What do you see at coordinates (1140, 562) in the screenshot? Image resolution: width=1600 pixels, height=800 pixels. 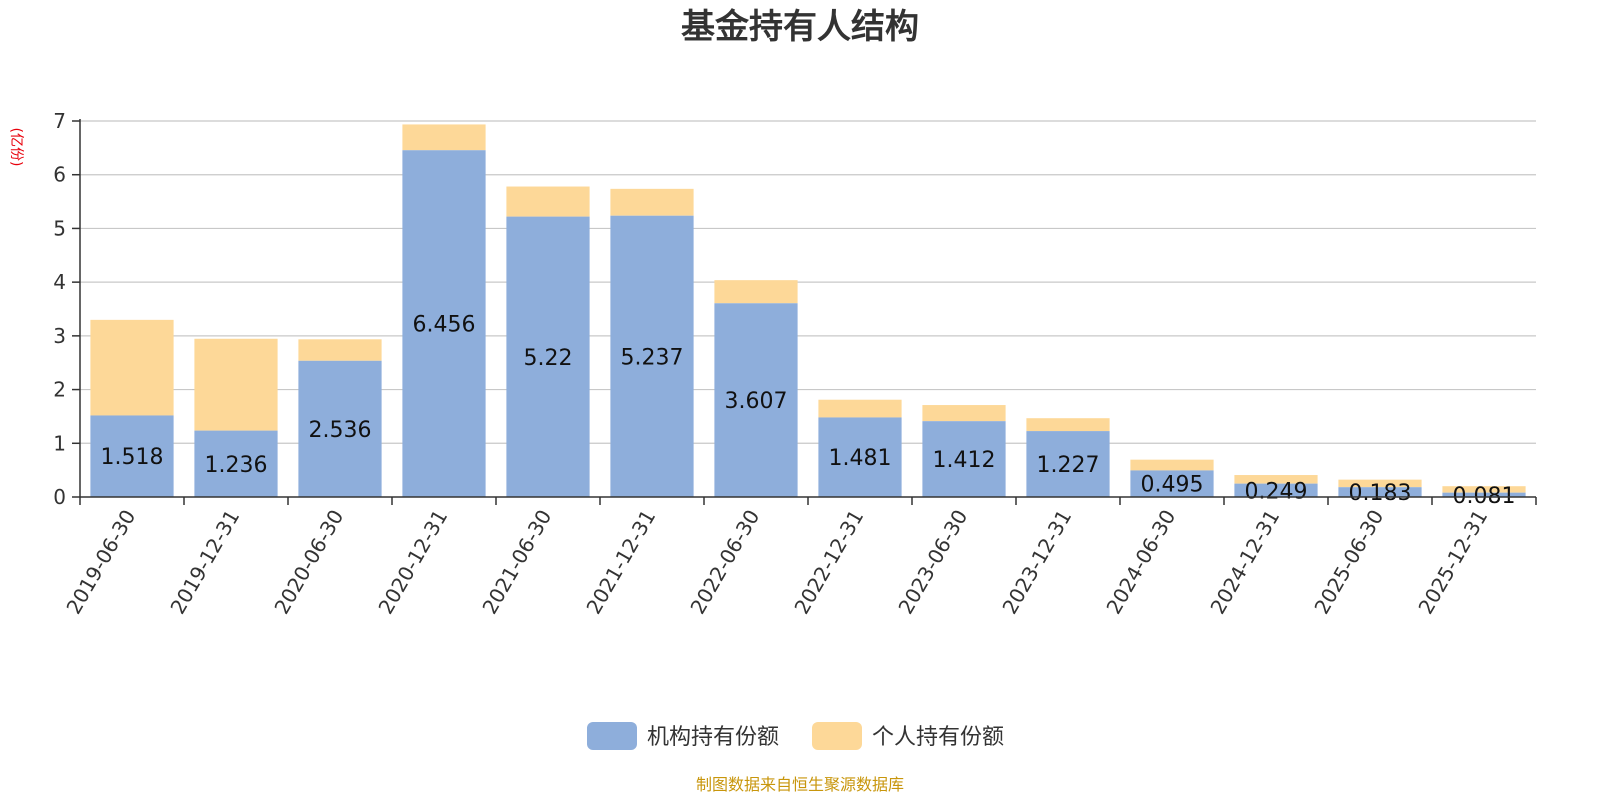 I see `x-tick-label: 2024-06-30` at bounding box center [1140, 562].